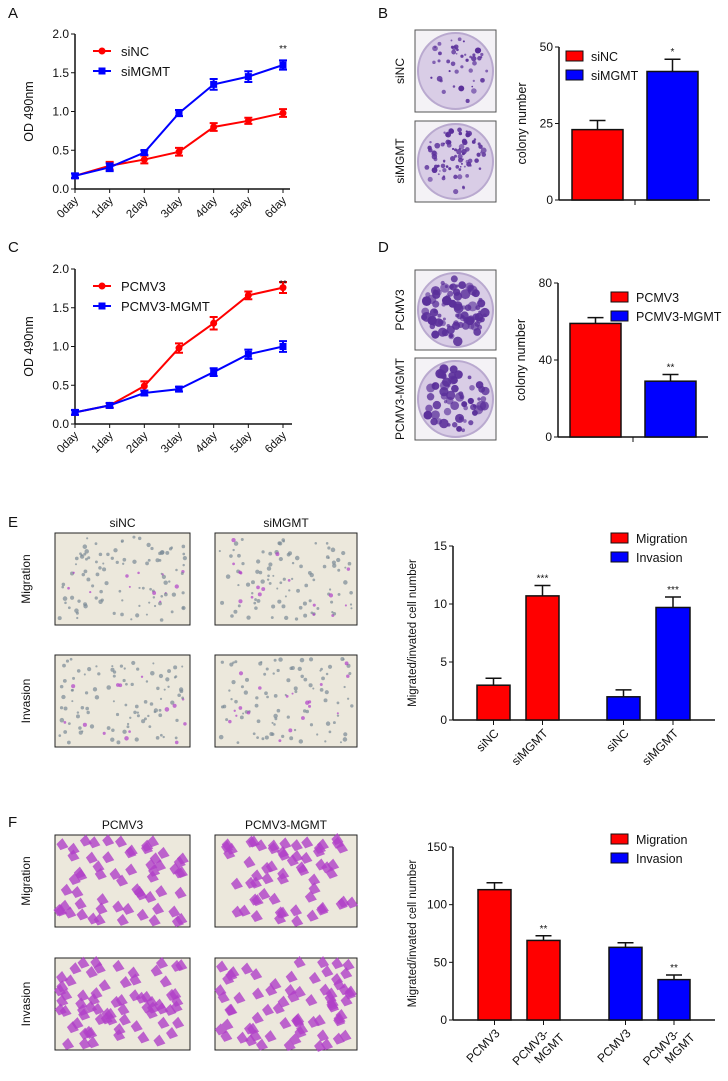 The height and width of the screenshot is (1081, 728). What do you see at coordinates (123, 825) in the screenshot?
I see `photo-column-label: PCMV3` at bounding box center [123, 825].